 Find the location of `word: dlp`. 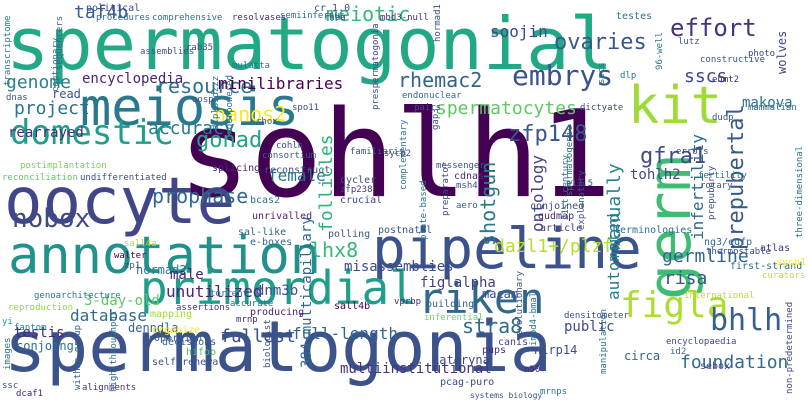

word: dlp is located at coordinates (628, 76).